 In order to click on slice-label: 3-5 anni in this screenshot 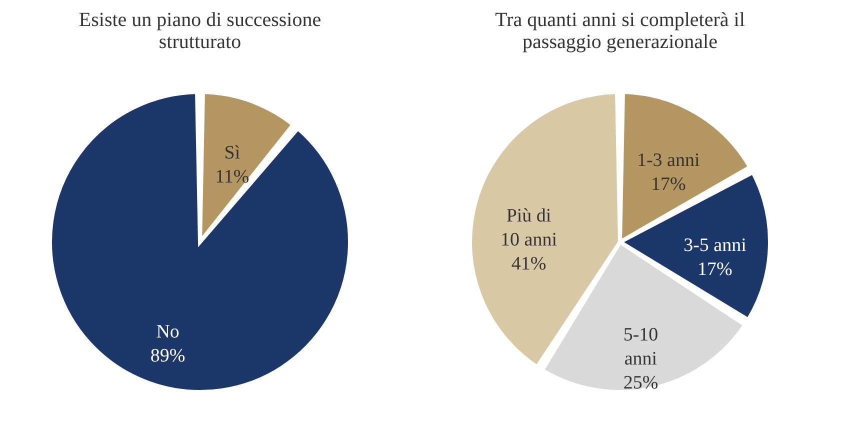, I will do `click(715, 245)`.